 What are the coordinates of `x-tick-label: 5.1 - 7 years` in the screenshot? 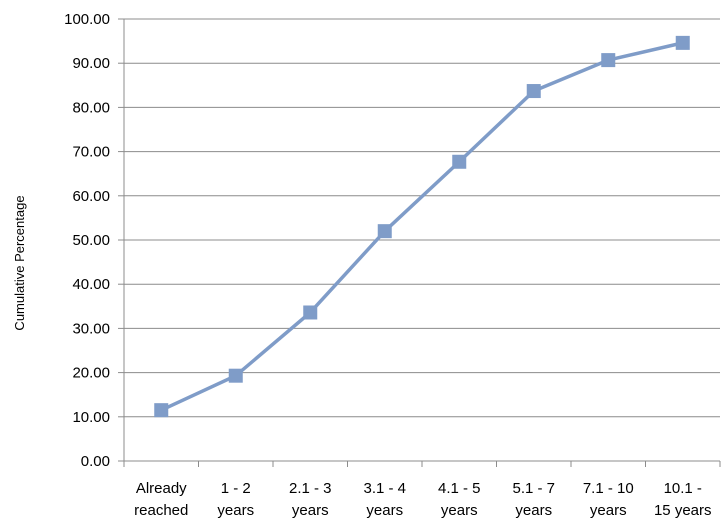 It's located at (533, 499).